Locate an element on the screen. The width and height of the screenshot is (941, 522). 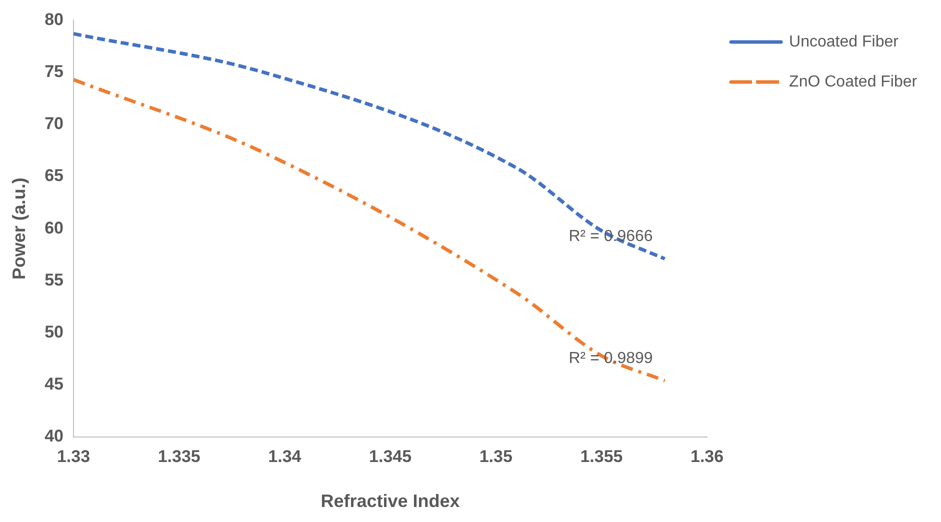
y-tick-label: 80 is located at coordinates (54, 19).